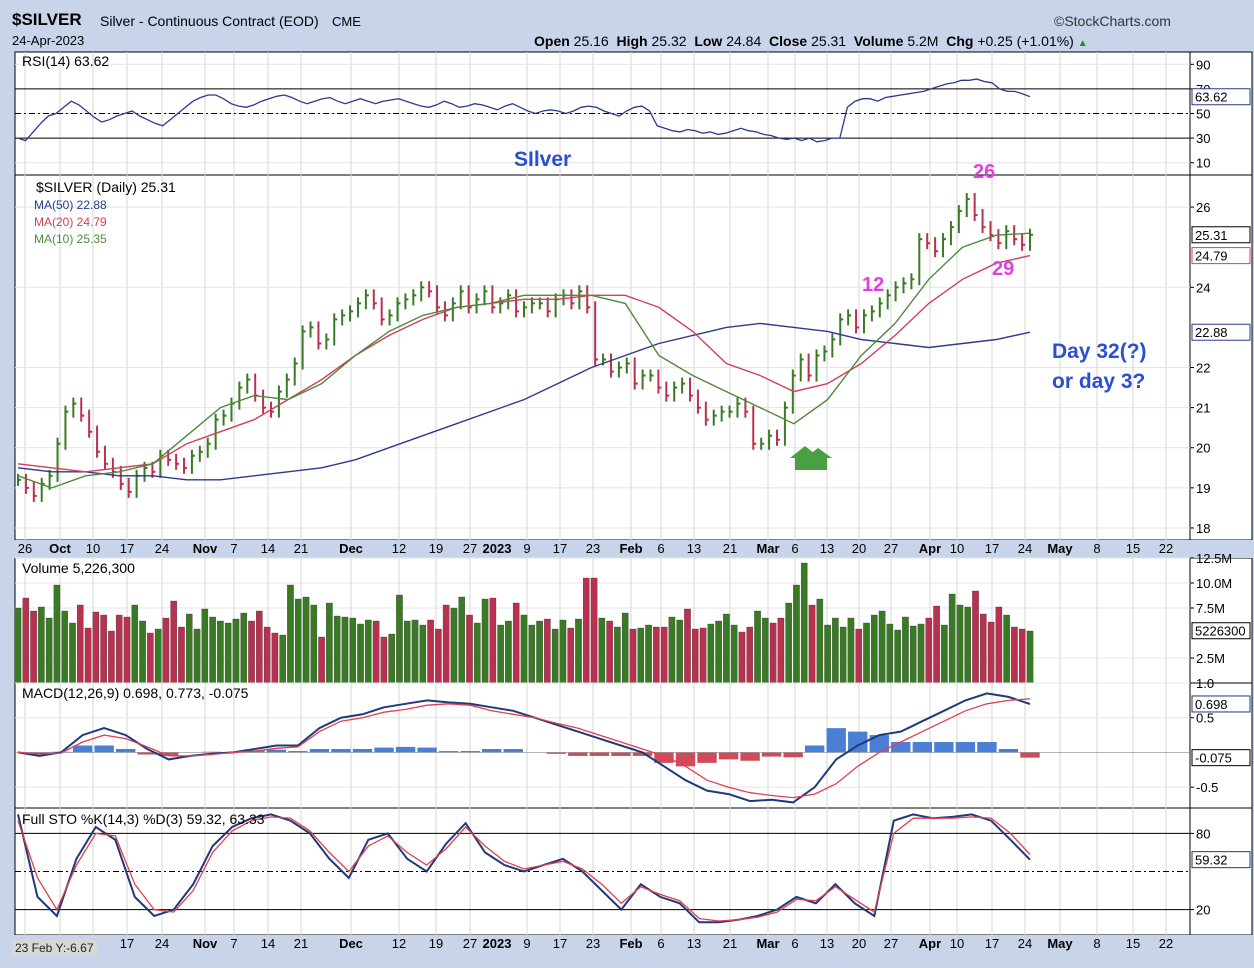  I want to click on x-tick-label-top-19: 13, so click(694, 548).